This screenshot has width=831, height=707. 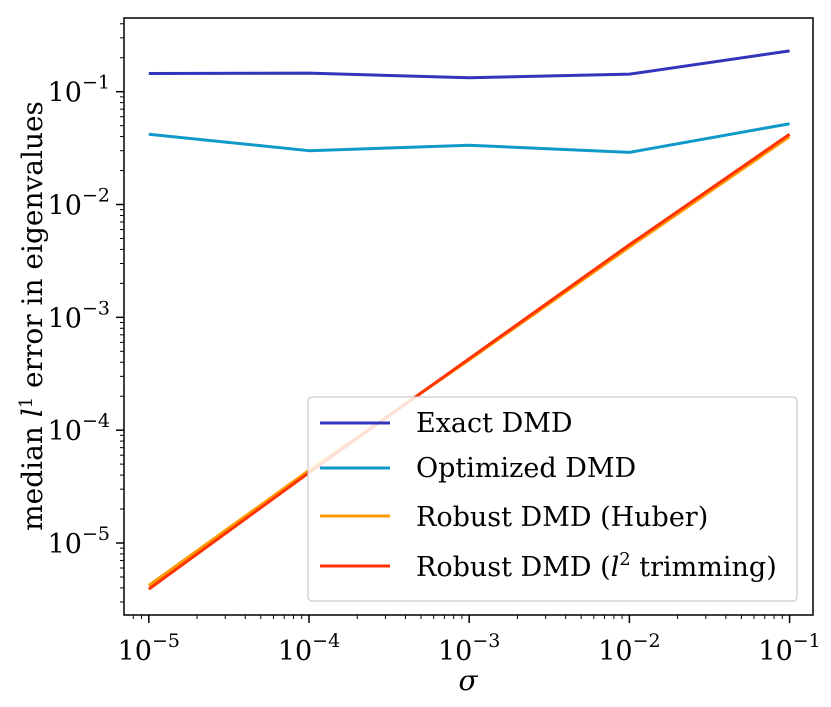 What do you see at coordinates (775, 651) in the screenshot?
I see `x-tick-label-base-4: 10` at bounding box center [775, 651].